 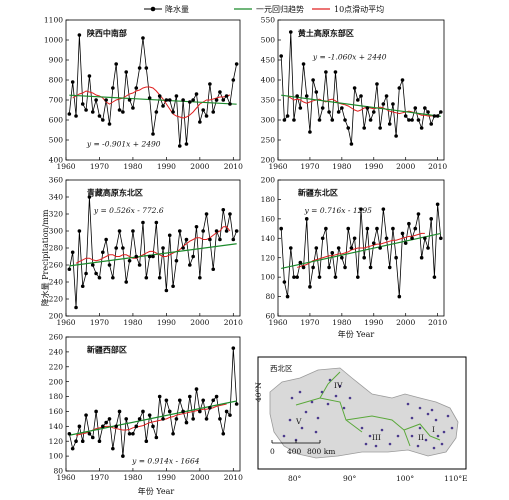 I want to click on y-tick-label: 240, so click(x=56, y=282).